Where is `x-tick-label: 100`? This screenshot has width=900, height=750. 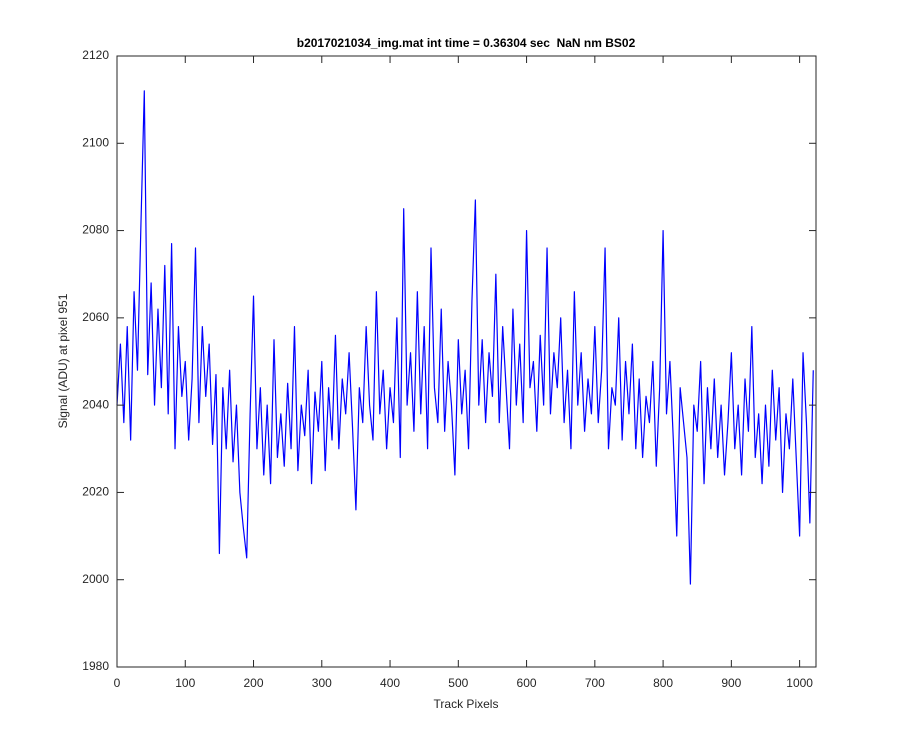 x-tick-label: 100 is located at coordinates (185, 683).